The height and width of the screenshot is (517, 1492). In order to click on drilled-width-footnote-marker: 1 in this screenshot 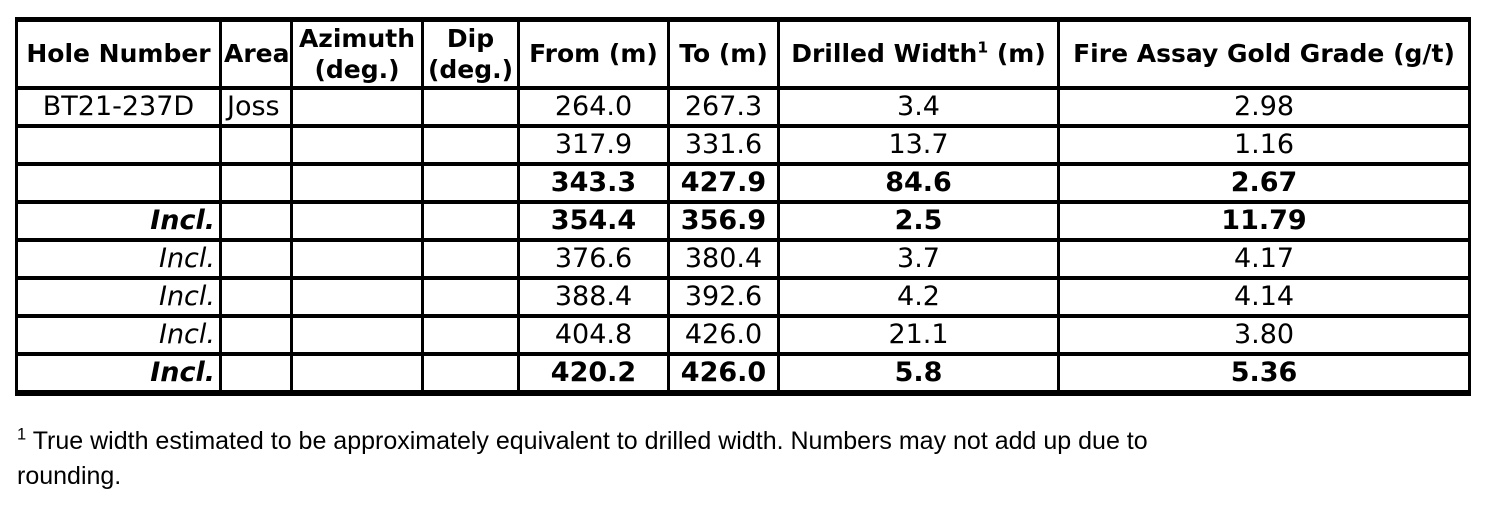, I will do `click(983, 48)`.